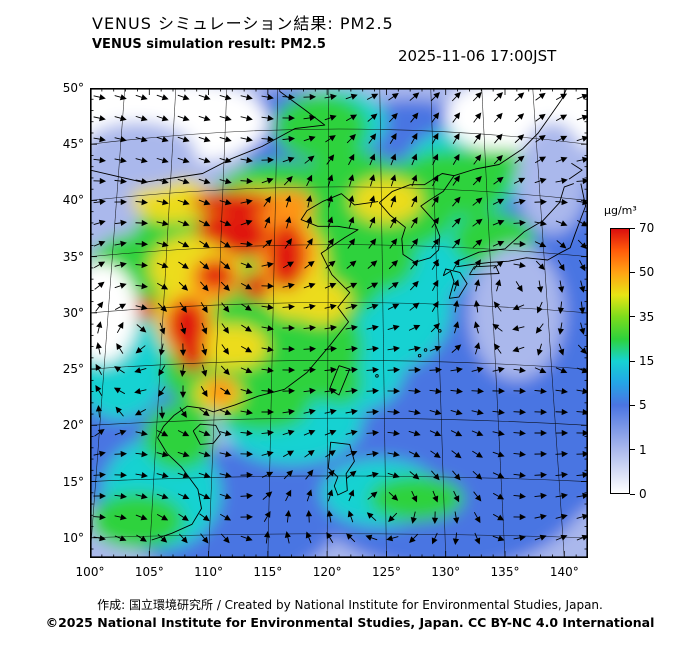 This screenshot has height=649, width=700. What do you see at coordinates (73, 425) in the screenshot?
I see `lat-tick-label: 20°` at bounding box center [73, 425].